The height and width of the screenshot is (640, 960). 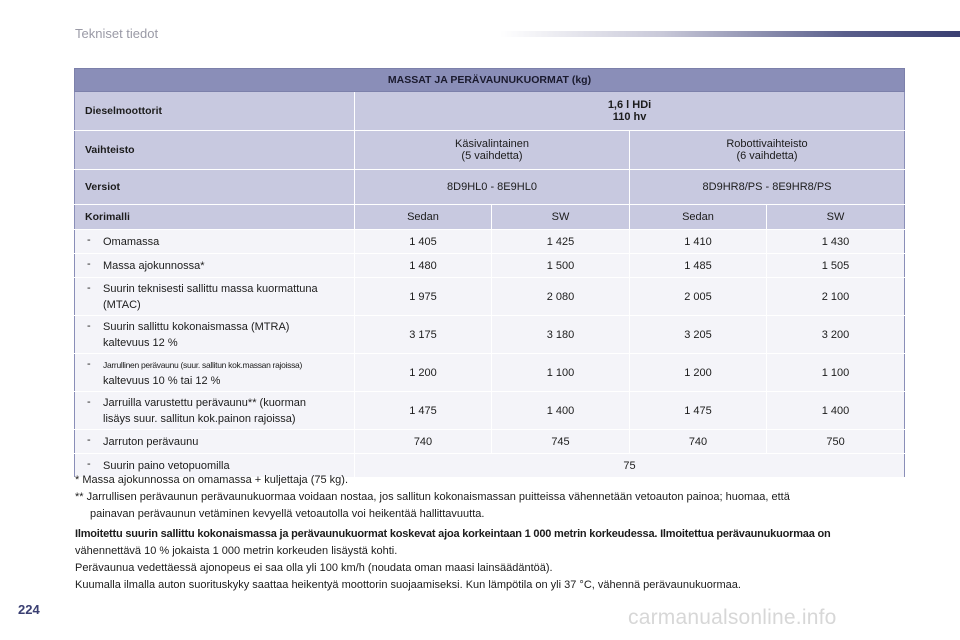 What do you see at coordinates (151, 441) in the screenshot?
I see `row-label-line1: Jarruton perävaunu` at bounding box center [151, 441].